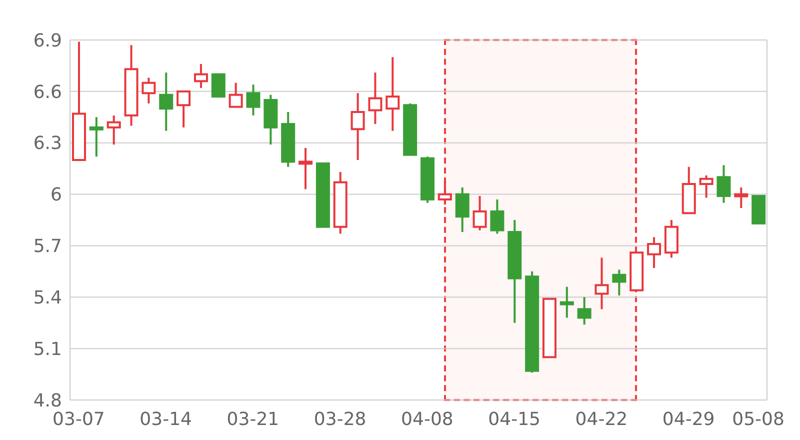  Describe the element at coordinates (166, 419) in the screenshot. I see `x-tick-label: 03-14` at that location.